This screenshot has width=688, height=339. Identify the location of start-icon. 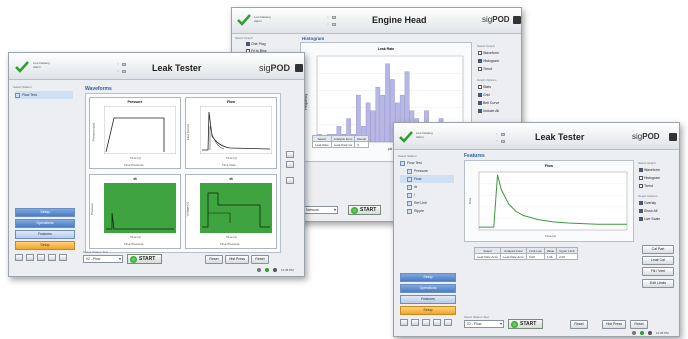
(354, 210).